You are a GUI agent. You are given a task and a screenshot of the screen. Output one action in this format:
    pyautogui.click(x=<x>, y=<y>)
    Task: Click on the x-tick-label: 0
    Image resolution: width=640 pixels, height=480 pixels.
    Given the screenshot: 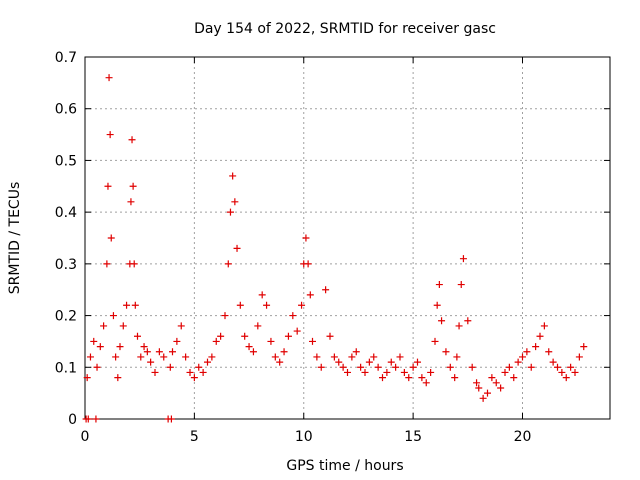 What is the action you would take?
    pyautogui.click(x=85, y=437)
    